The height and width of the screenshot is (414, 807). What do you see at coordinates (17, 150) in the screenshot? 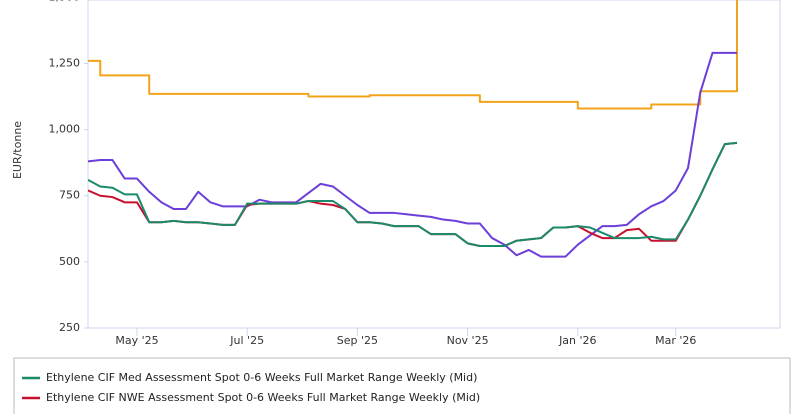
I see `y-axis-label: EUR/tonne` at bounding box center [17, 150].